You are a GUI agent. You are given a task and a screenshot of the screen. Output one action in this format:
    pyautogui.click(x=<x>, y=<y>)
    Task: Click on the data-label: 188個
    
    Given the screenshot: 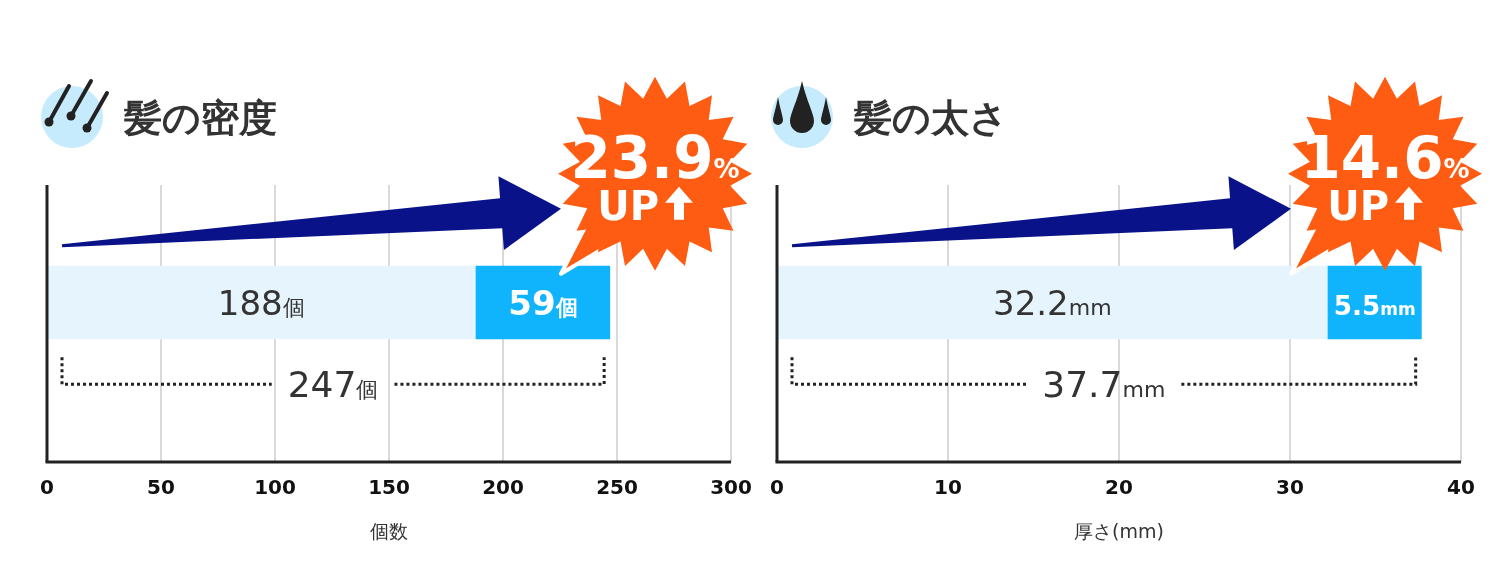 What is the action you would take?
    pyautogui.click(x=261, y=302)
    